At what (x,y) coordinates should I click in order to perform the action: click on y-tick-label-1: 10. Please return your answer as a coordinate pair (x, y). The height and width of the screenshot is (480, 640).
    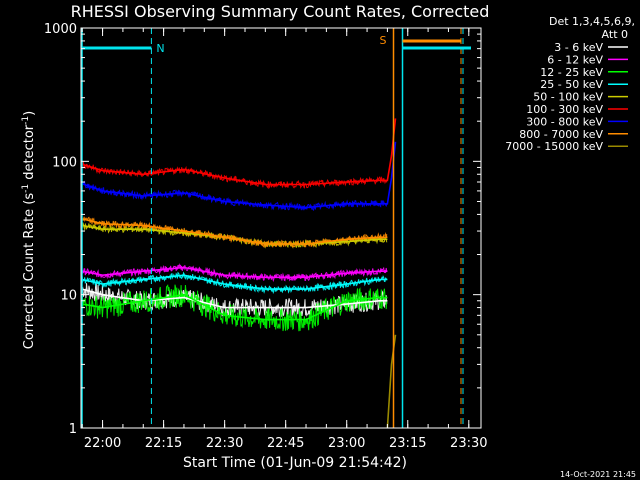
    Looking at the image, I should click on (68, 296).